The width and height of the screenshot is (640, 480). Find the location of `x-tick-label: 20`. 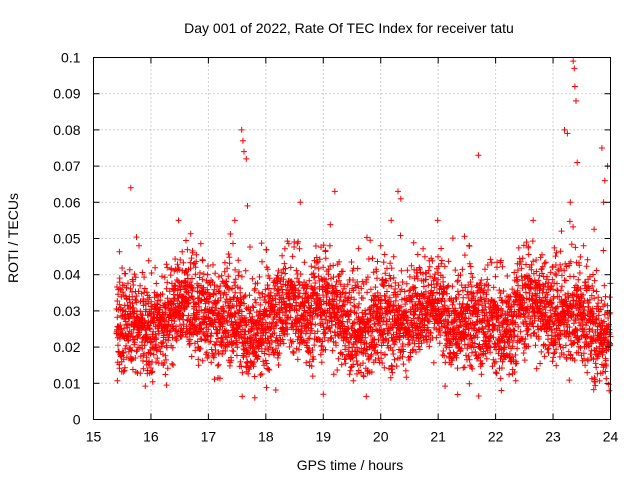

x-tick-label: 20 is located at coordinates (381, 437).